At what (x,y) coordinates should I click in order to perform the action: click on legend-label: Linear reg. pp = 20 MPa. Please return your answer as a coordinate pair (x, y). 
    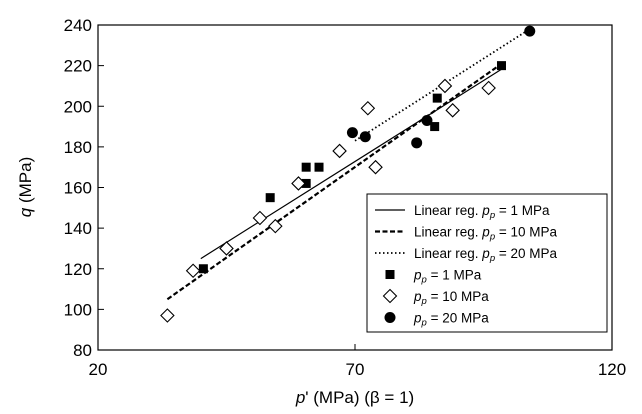
    Looking at the image, I should click on (486, 255).